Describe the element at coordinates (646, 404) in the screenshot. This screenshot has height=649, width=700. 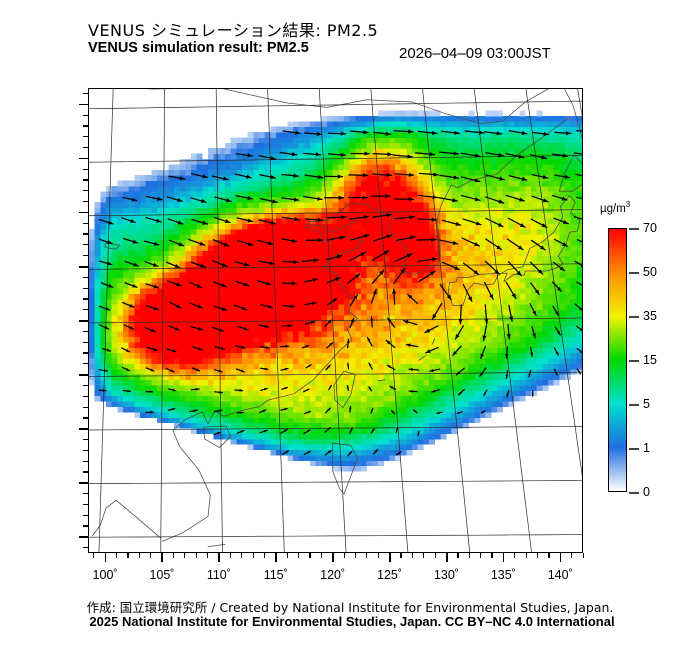
I see `colorbar-tick-label: 5` at that location.